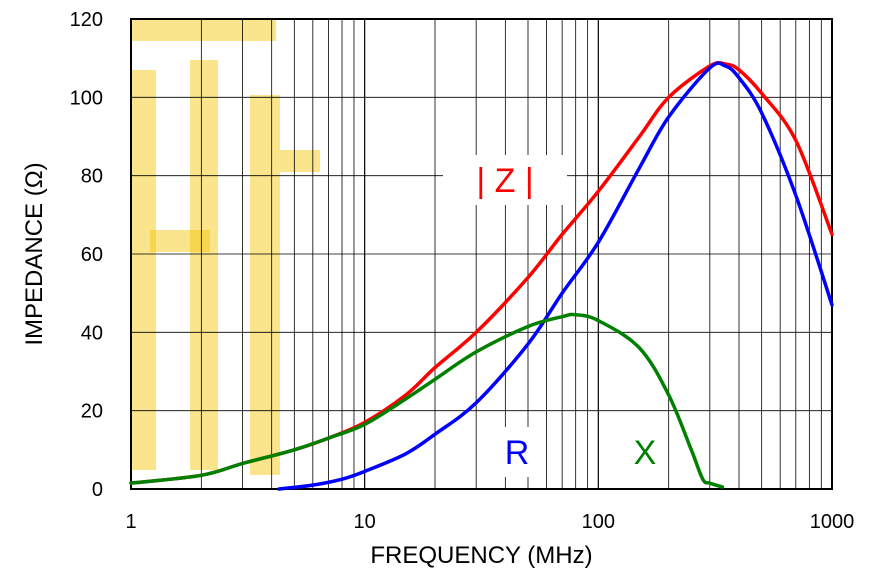 The width and height of the screenshot is (881, 574). I want to click on x-tick-label: 10, so click(365, 522).